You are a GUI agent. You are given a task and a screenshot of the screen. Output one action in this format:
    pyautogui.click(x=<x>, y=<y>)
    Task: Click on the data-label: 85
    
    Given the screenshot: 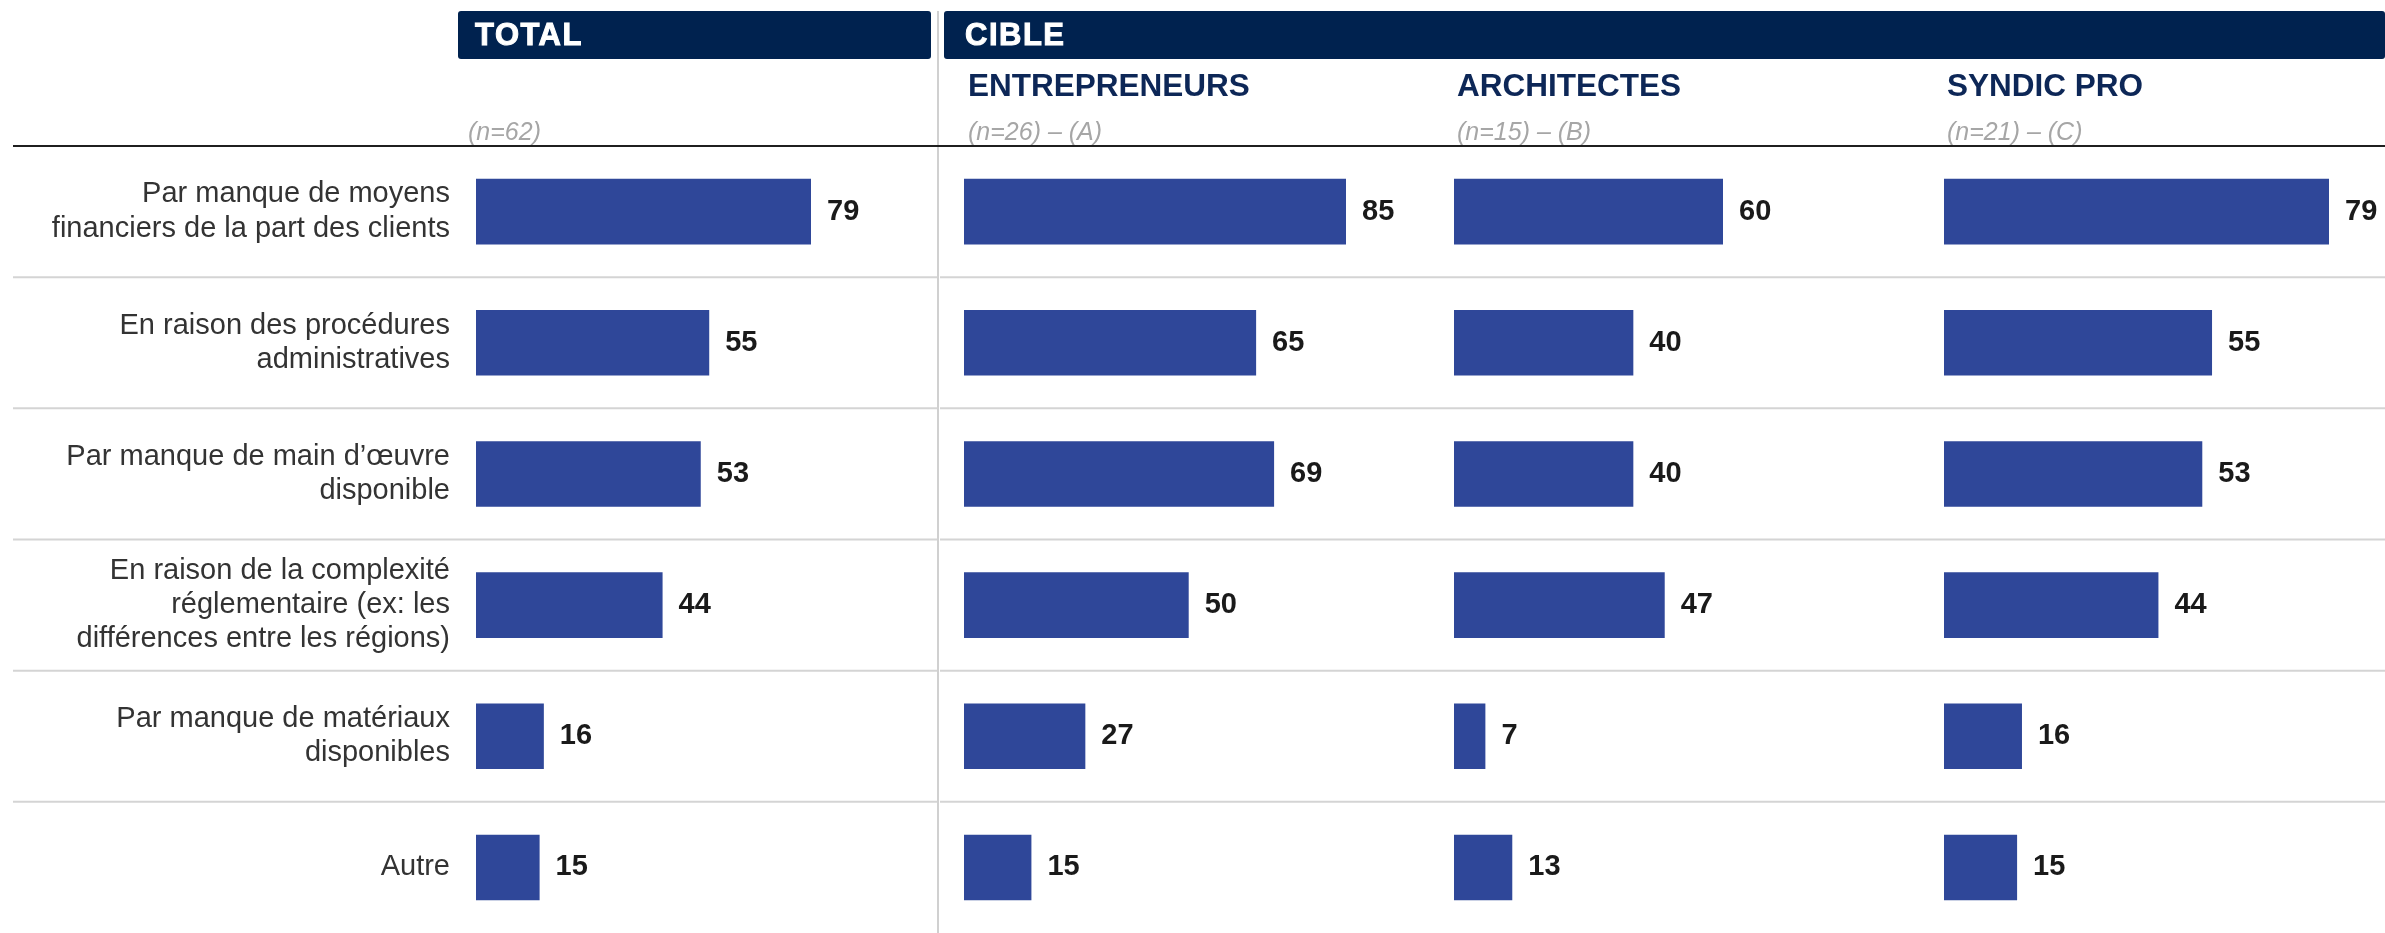 What is the action you would take?
    pyautogui.click(x=1378, y=209)
    